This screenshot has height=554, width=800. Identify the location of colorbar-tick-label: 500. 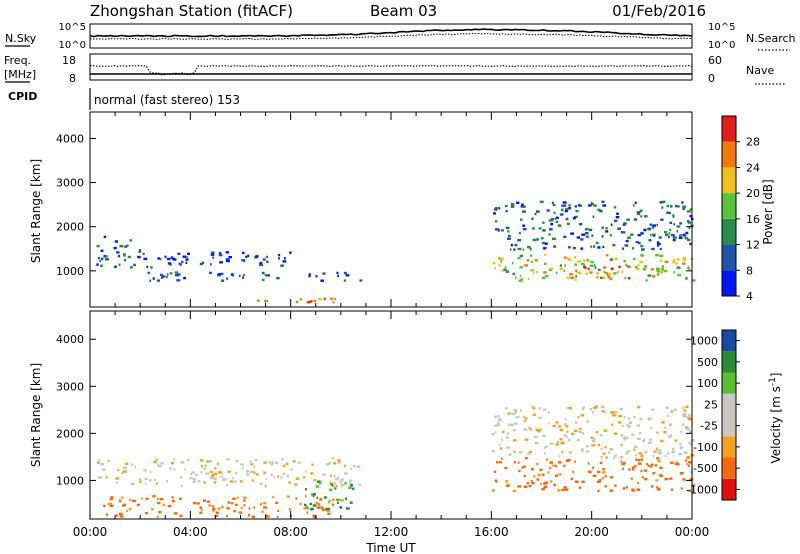
(707, 362).